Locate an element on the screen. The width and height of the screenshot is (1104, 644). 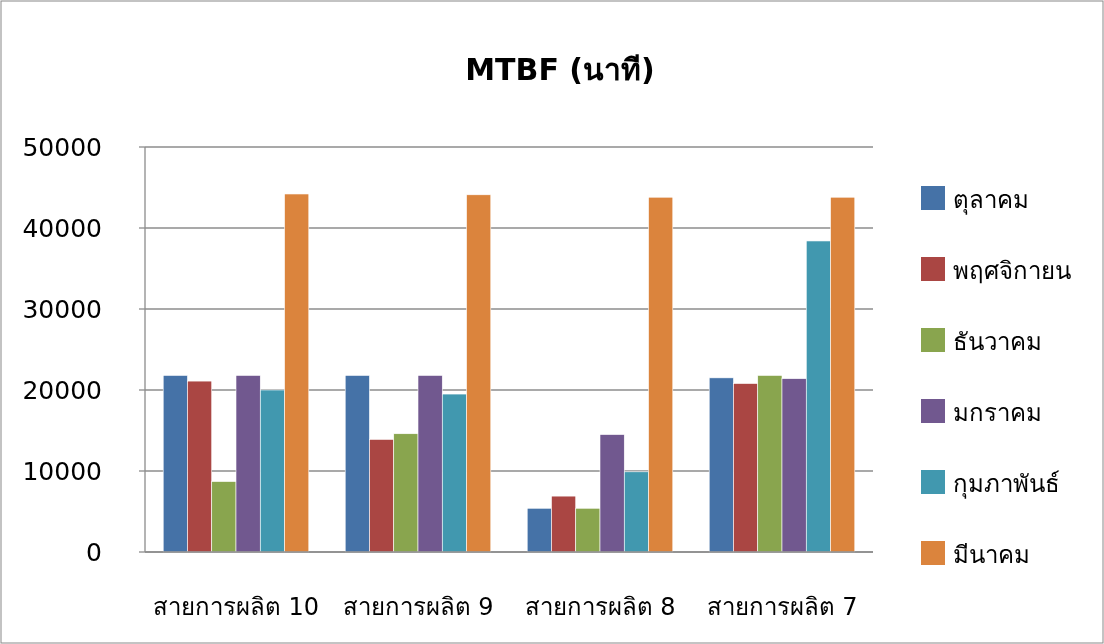
x-tick-label: สายการผลิต 10 is located at coordinates (236, 607).